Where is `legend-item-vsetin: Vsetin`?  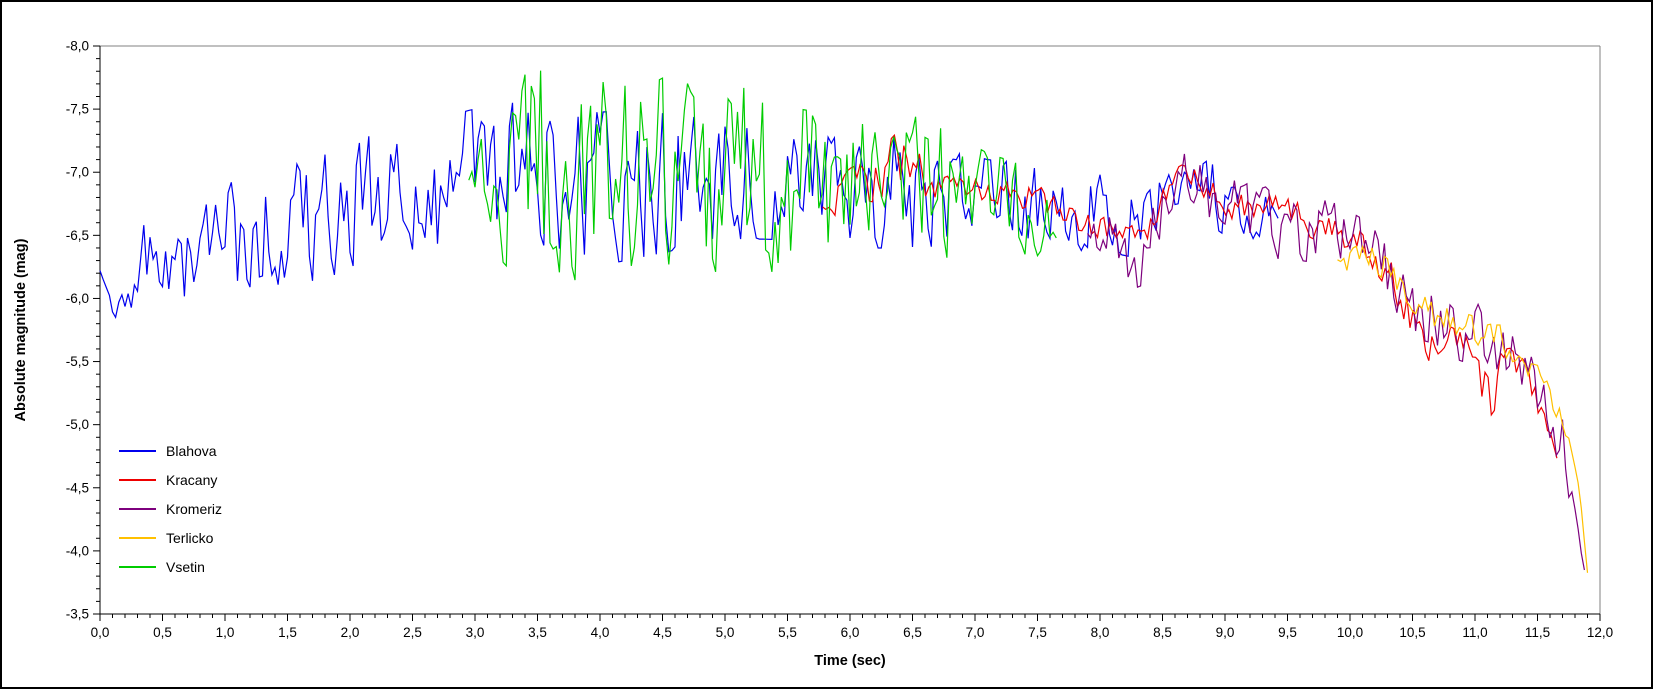 legend-item-vsetin: Vsetin is located at coordinates (170, 566).